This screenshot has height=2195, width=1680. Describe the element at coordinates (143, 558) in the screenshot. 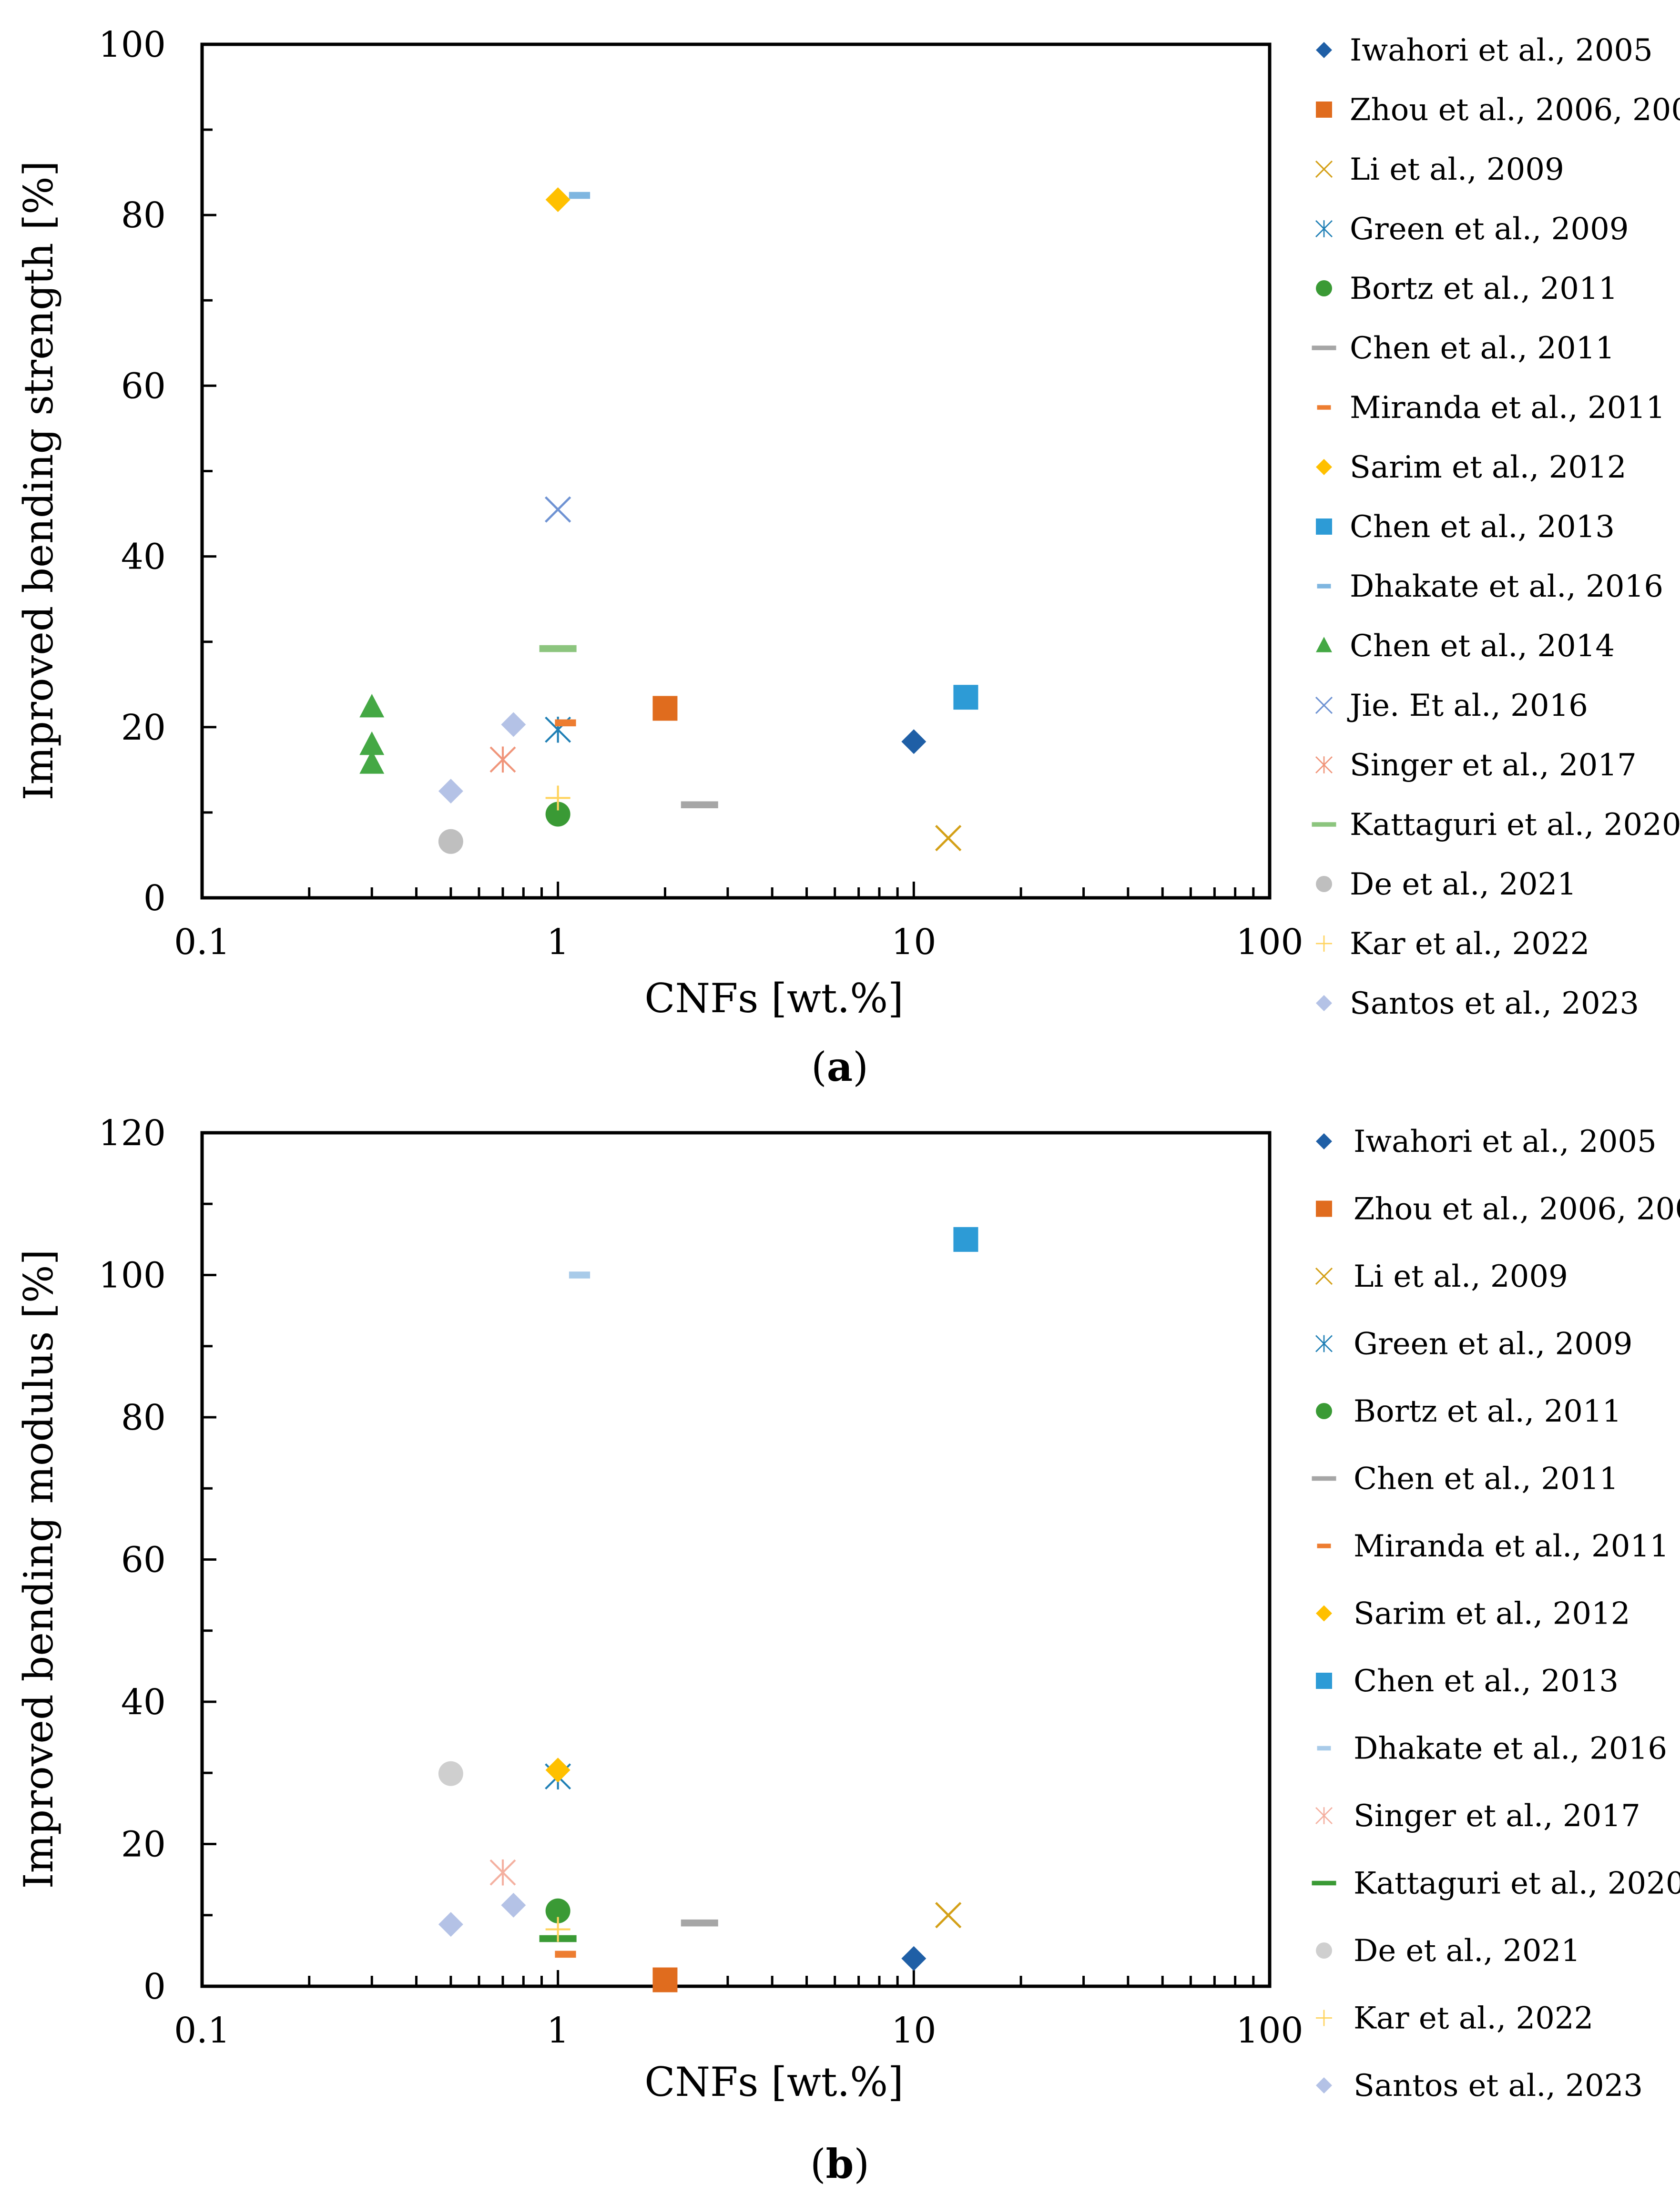

I see `y-tick-label: 40` at that location.